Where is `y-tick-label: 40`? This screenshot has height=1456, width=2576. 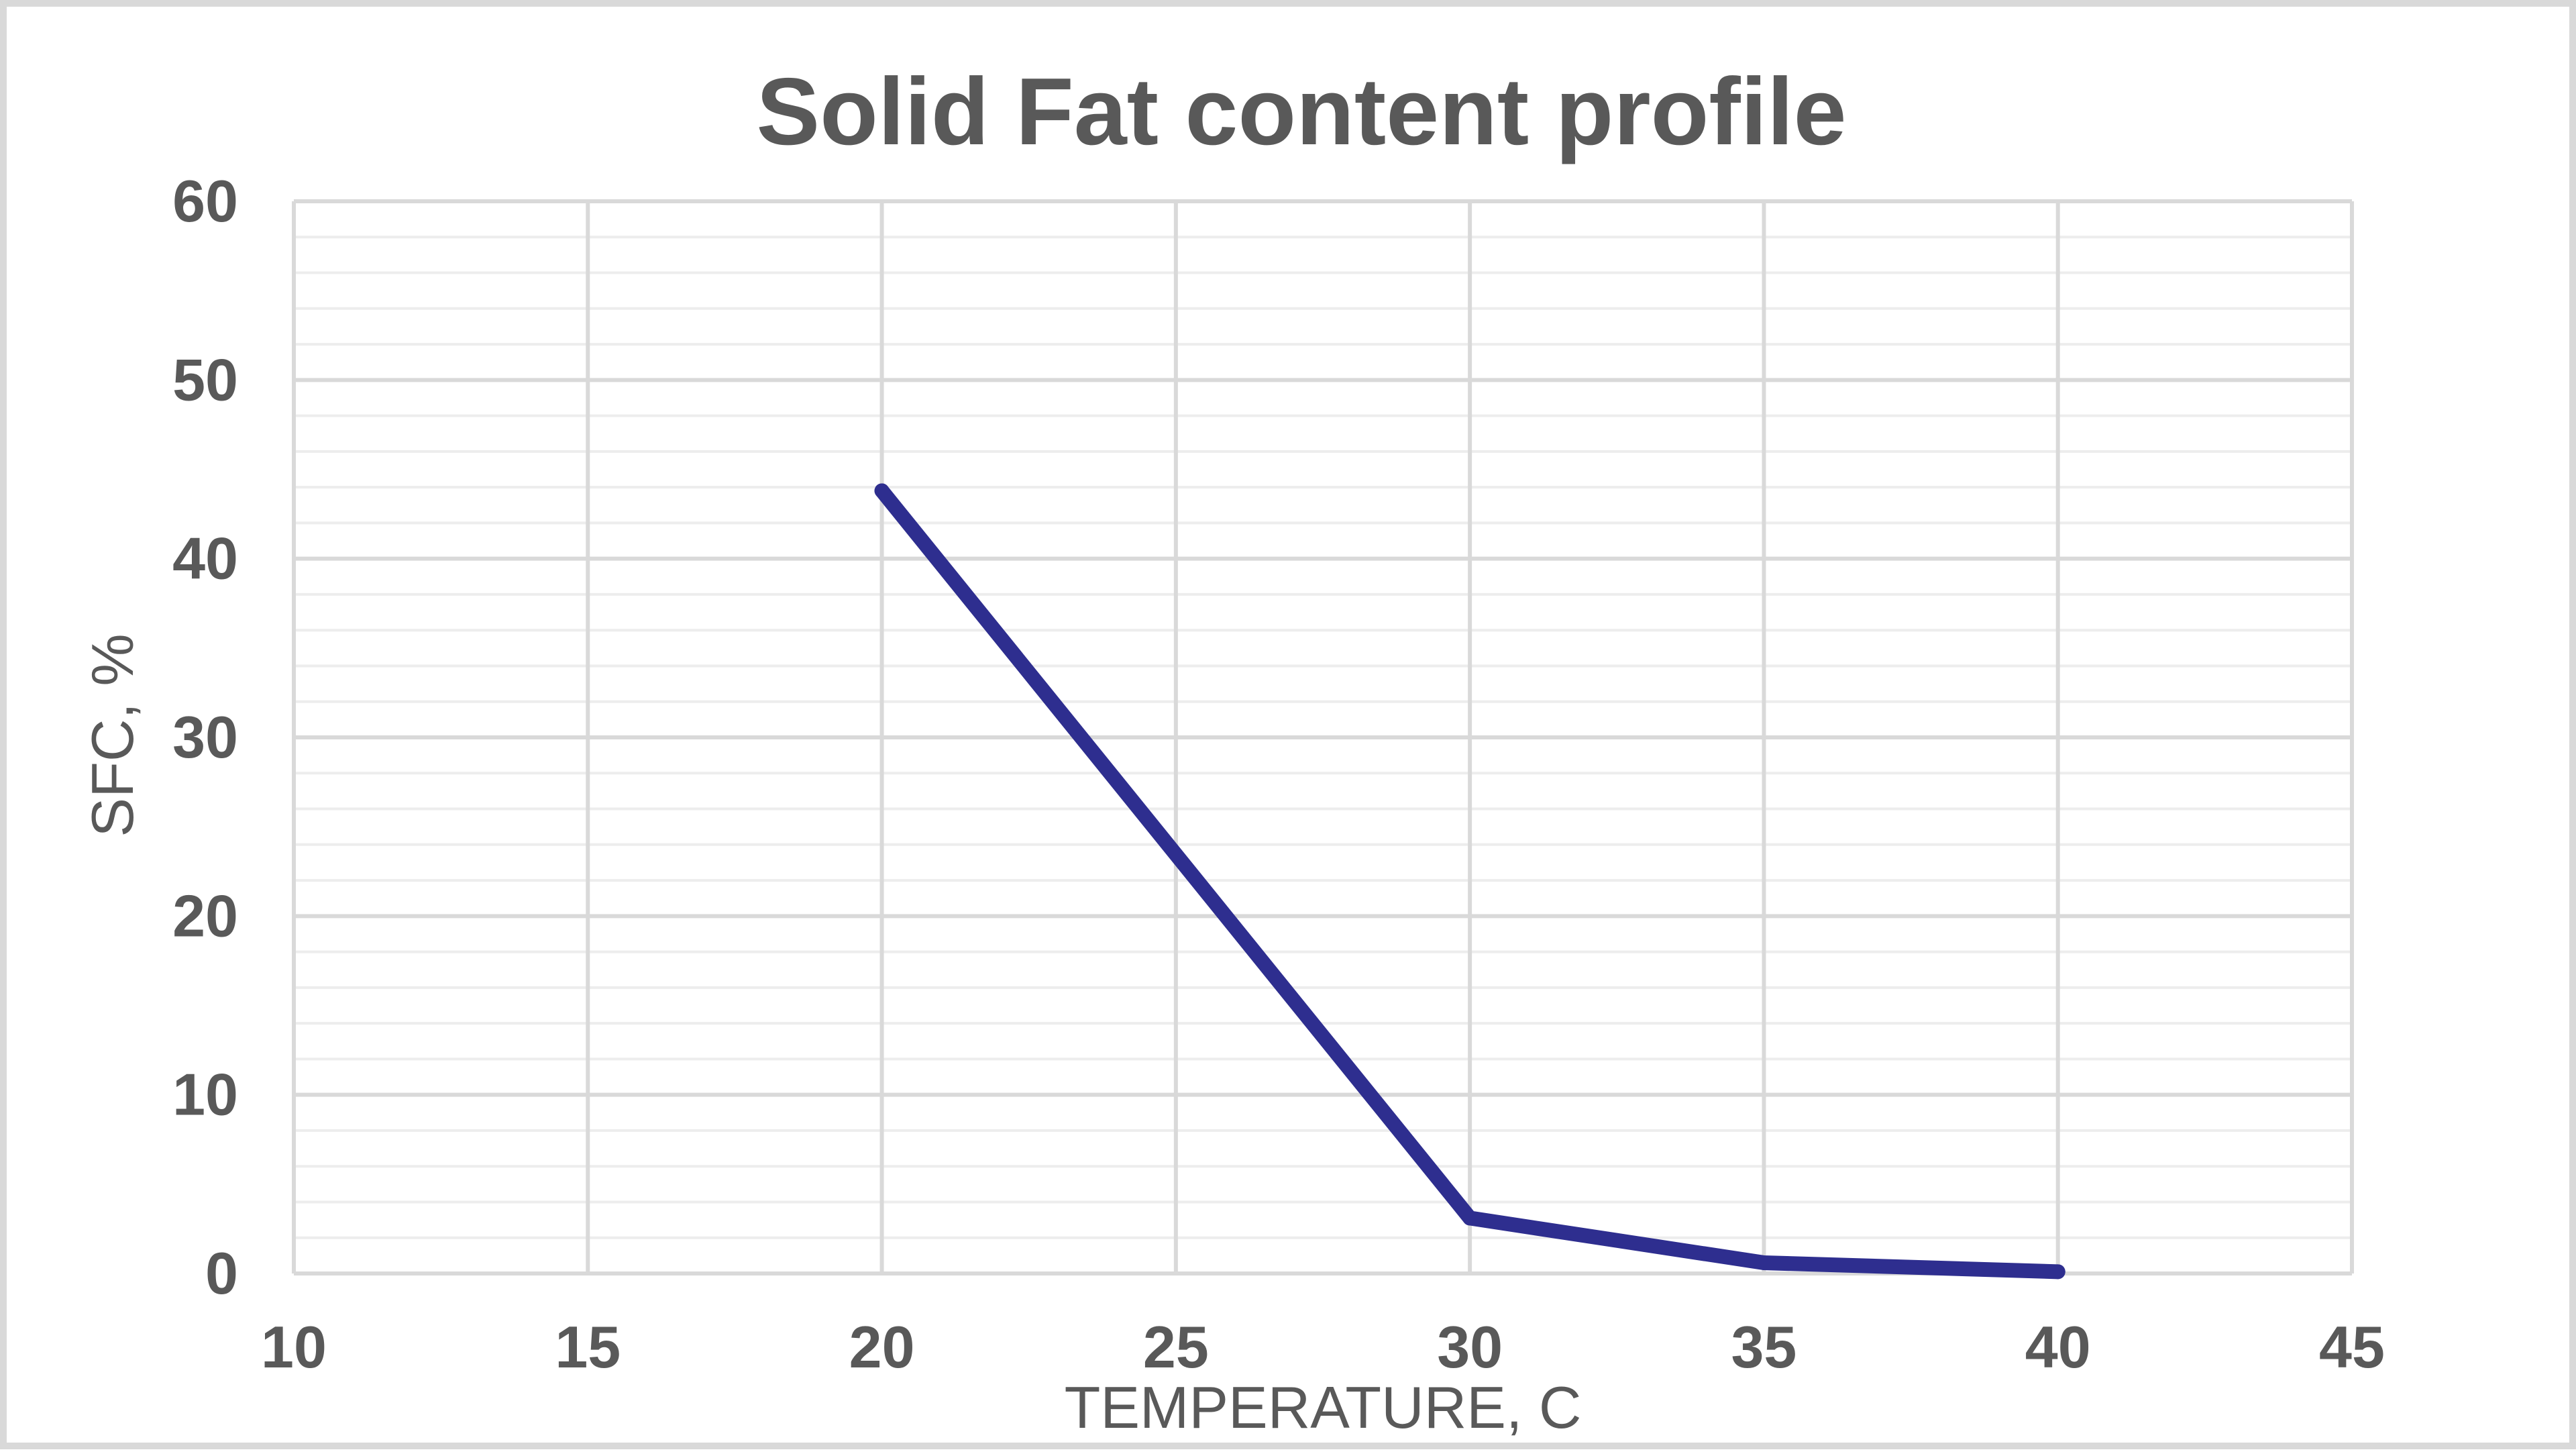 y-tick-label: 40 is located at coordinates (205, 559).